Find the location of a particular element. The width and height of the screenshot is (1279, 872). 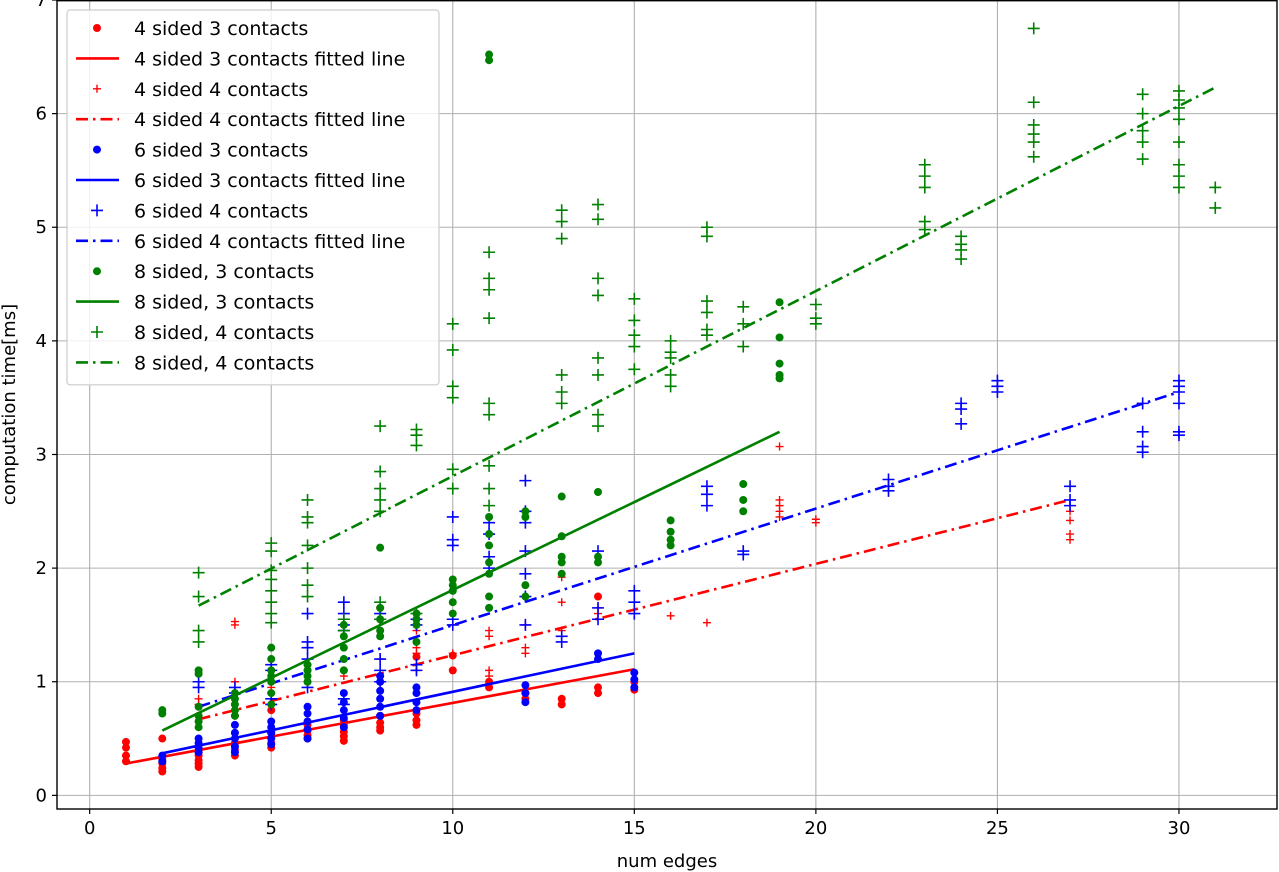

series-6-6-sided-3-contacts-fitted-line is located at coordinates (398, 703).